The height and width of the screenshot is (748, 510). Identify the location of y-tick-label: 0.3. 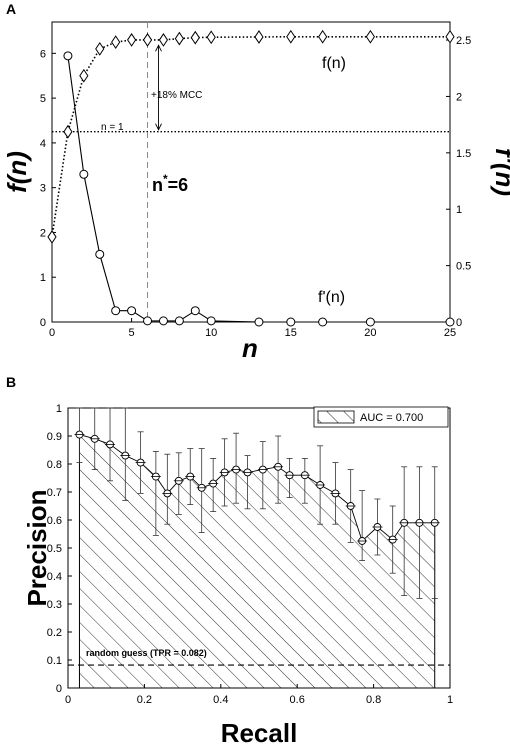
(54, 605).